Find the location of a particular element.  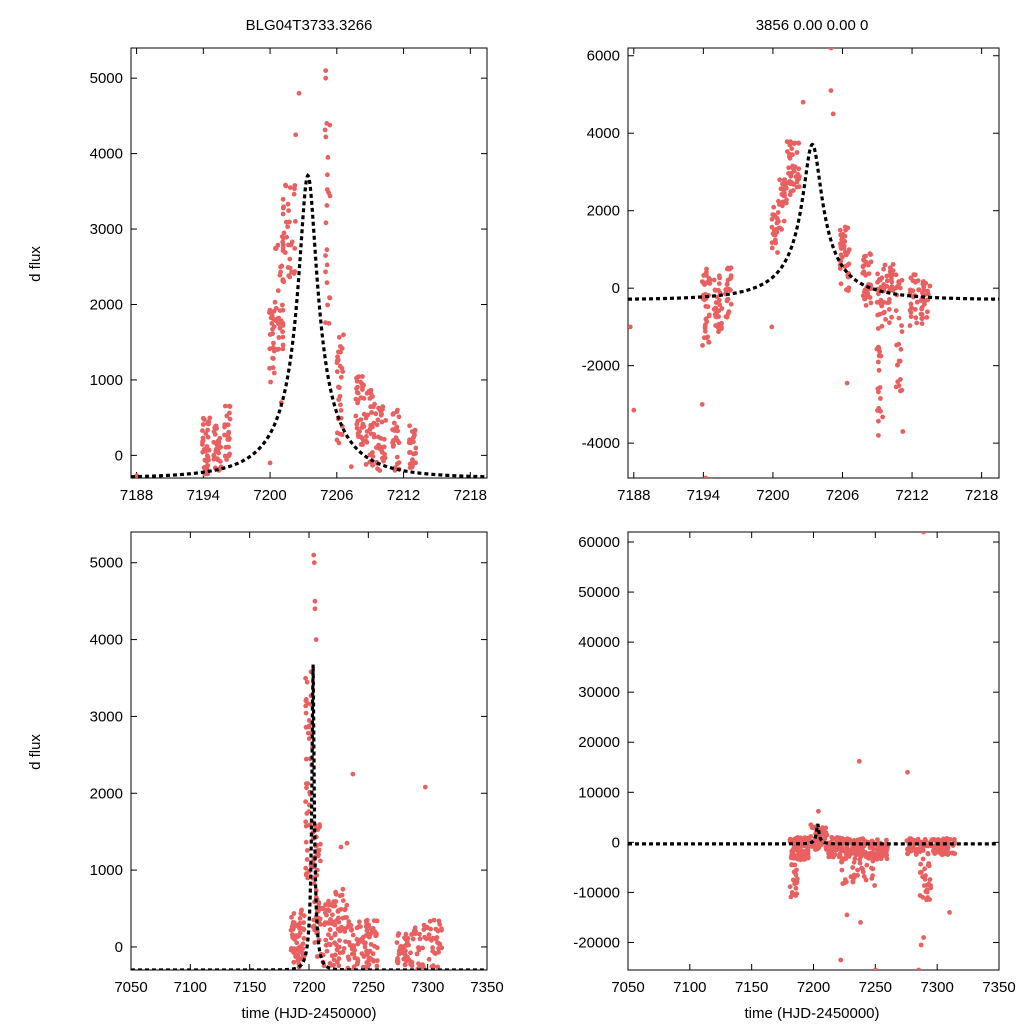

x-axis-label-right: time (HJD-2450000) is located at coordinates (811, 1013).